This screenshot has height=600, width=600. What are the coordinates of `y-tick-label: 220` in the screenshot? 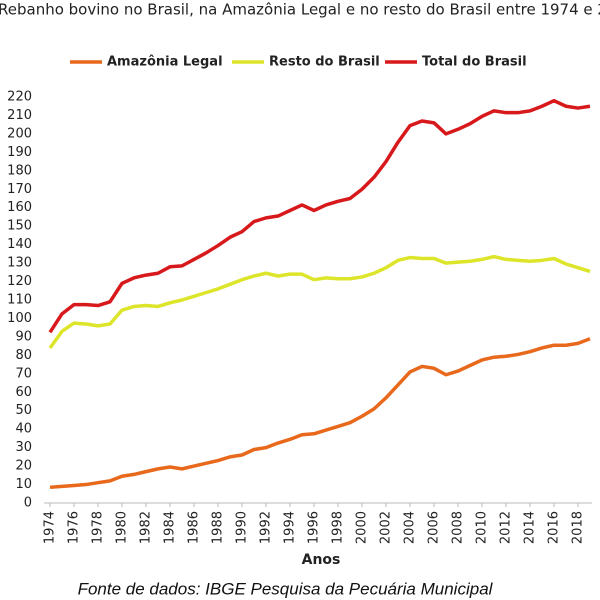 It's located at (19, 97).